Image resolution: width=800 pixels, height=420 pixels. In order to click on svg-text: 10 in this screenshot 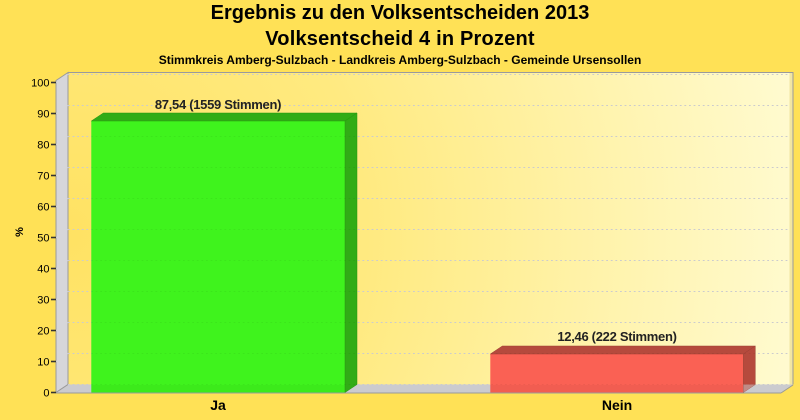, I will do `click(43, 363)`.